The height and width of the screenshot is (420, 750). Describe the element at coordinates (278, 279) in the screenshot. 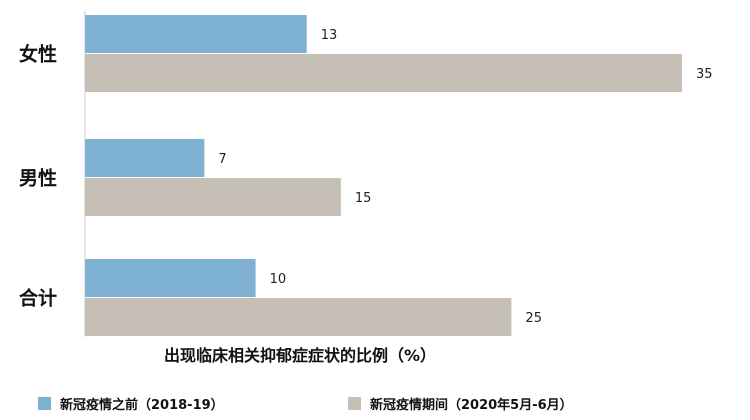

I see `value-label-0-2: 10` at that location.